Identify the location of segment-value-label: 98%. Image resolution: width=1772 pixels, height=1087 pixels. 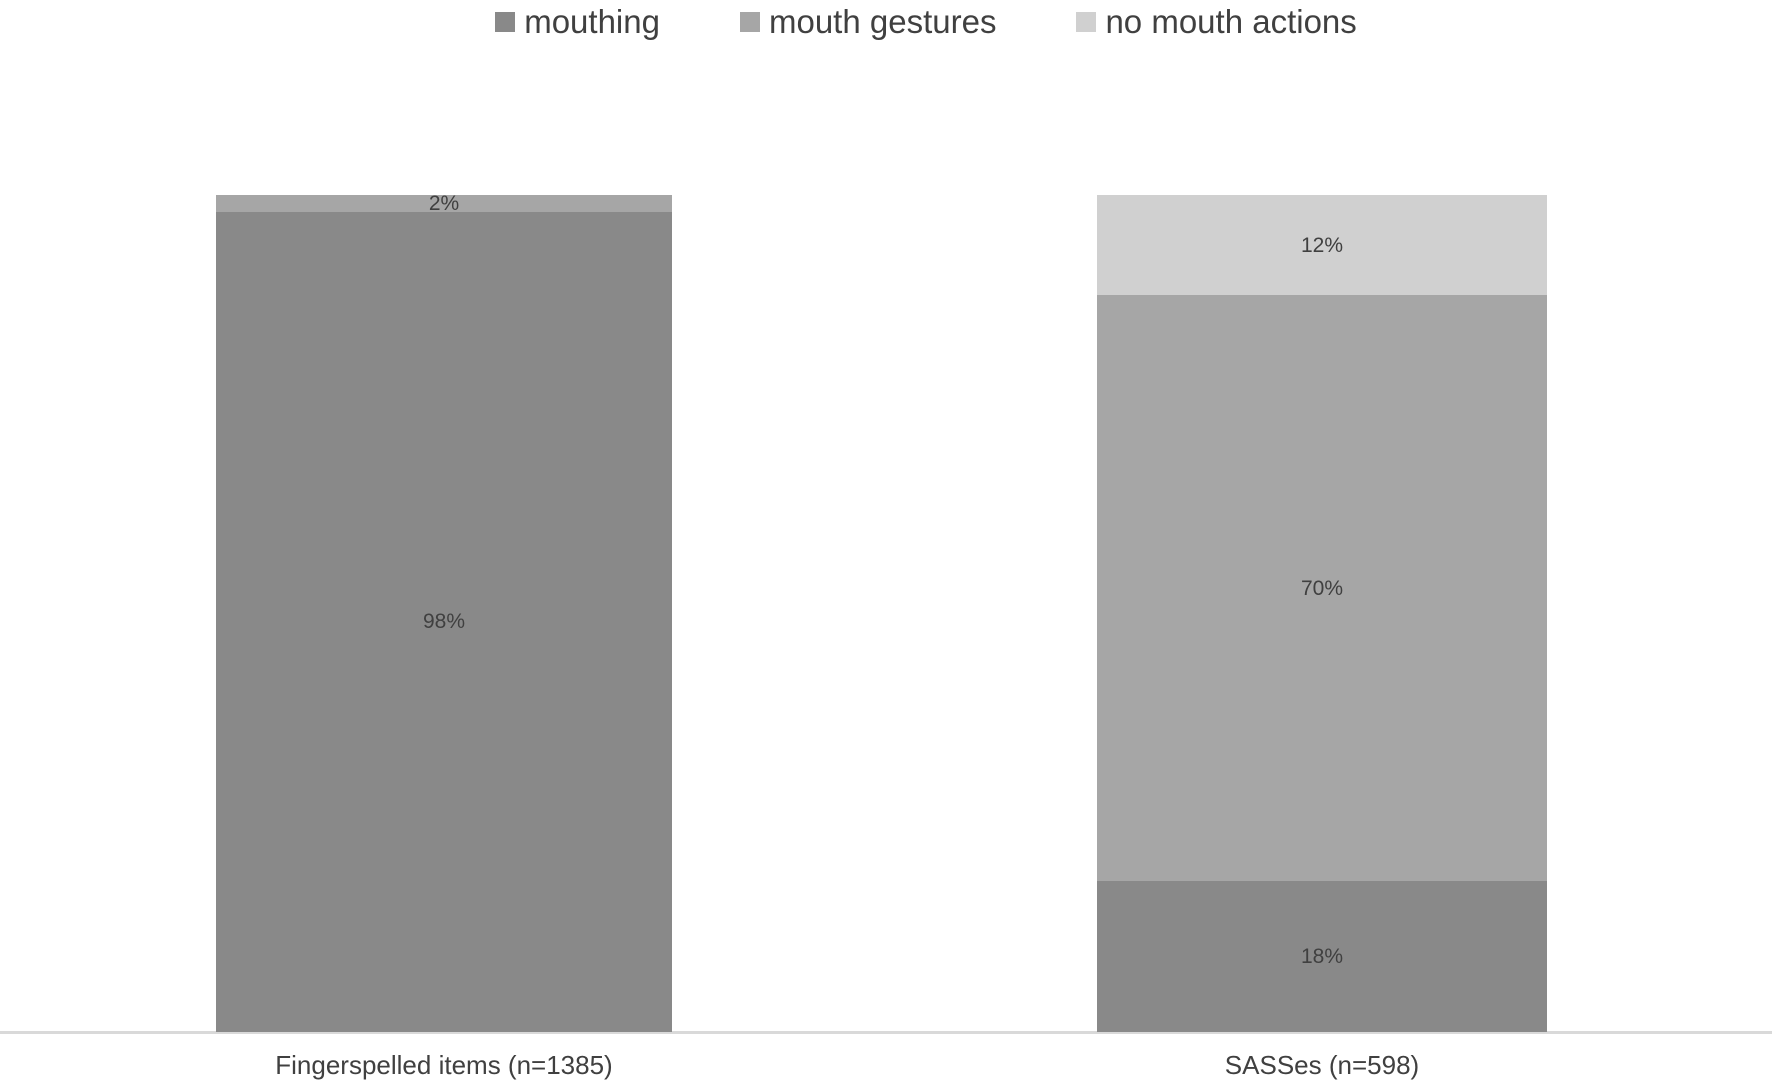
(444, 622).